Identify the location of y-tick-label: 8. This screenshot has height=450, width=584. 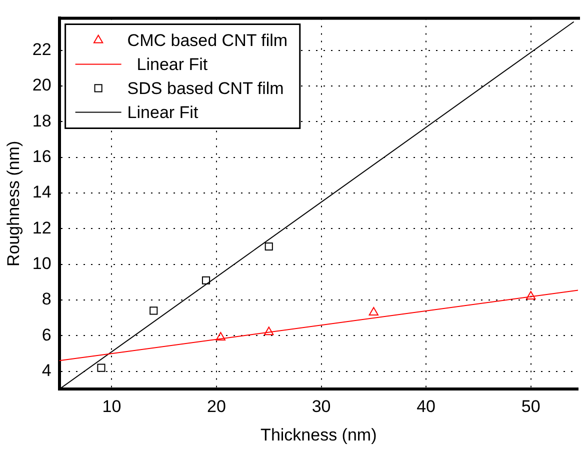
(47, 299).